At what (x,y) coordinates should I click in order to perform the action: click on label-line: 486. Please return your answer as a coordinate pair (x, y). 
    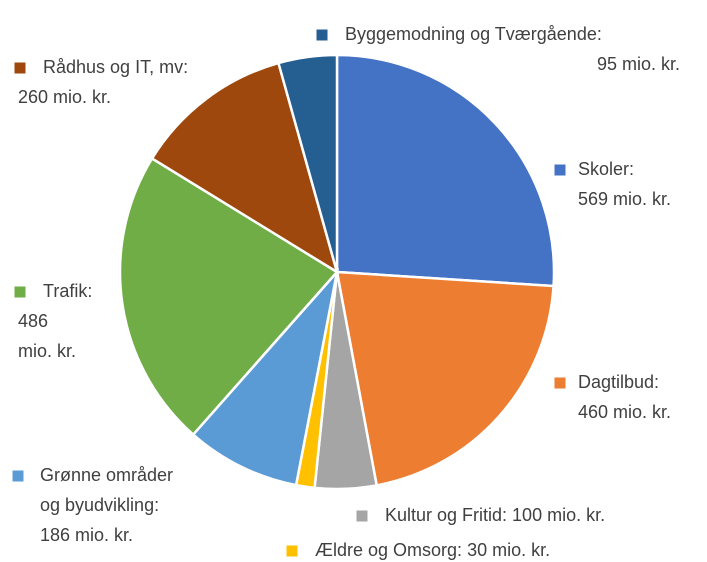
    Looking at the image, I should click on (35, 321).